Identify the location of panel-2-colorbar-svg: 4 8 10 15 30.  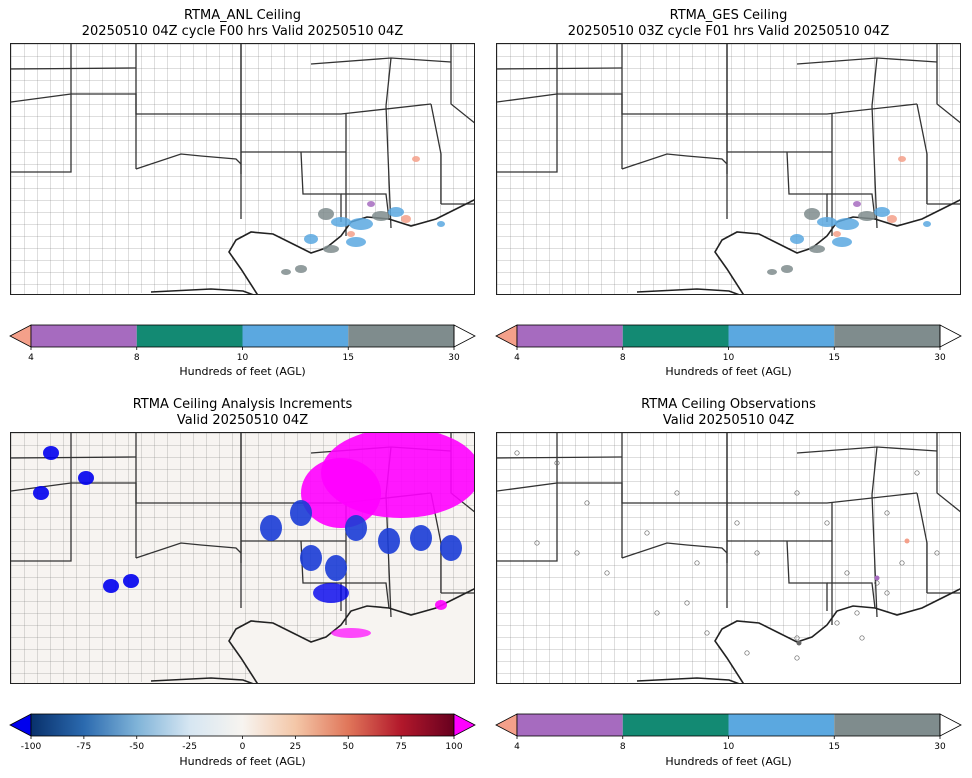
(728, 343).